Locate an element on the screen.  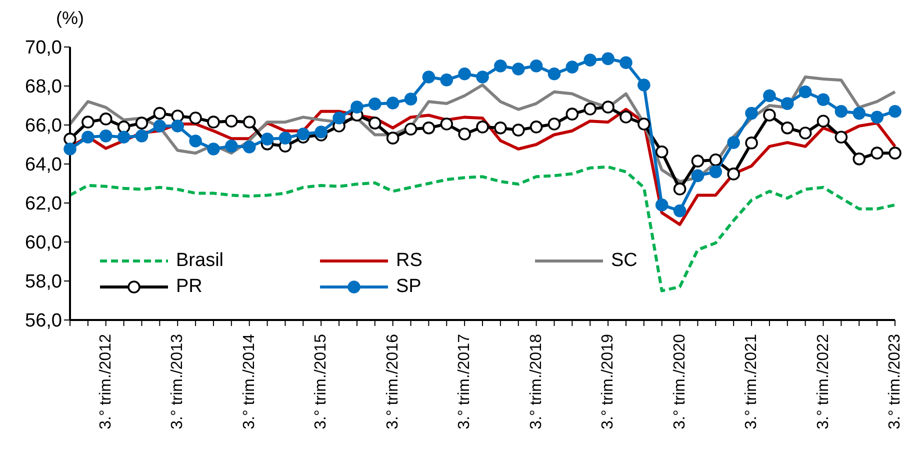
y-tick-label: 66,0 is located at coordinates (43, 126).